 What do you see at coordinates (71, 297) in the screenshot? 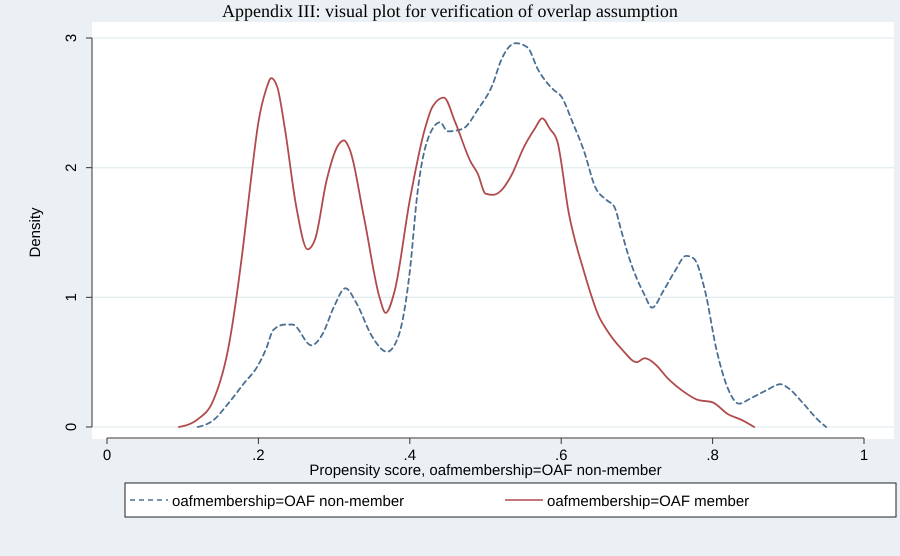
I see `y-tick-label: 1` at bounding box center [71, 297].